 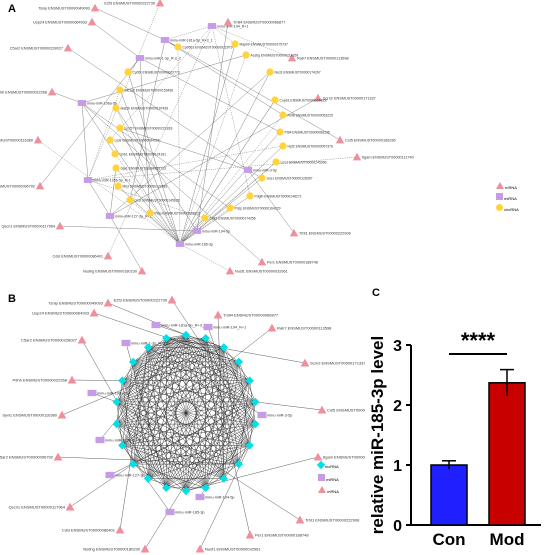 What do you see at coordinates (448, 539) in the screenshot?
I see `x-tick-label: Con` at bounding box center [448, 539].